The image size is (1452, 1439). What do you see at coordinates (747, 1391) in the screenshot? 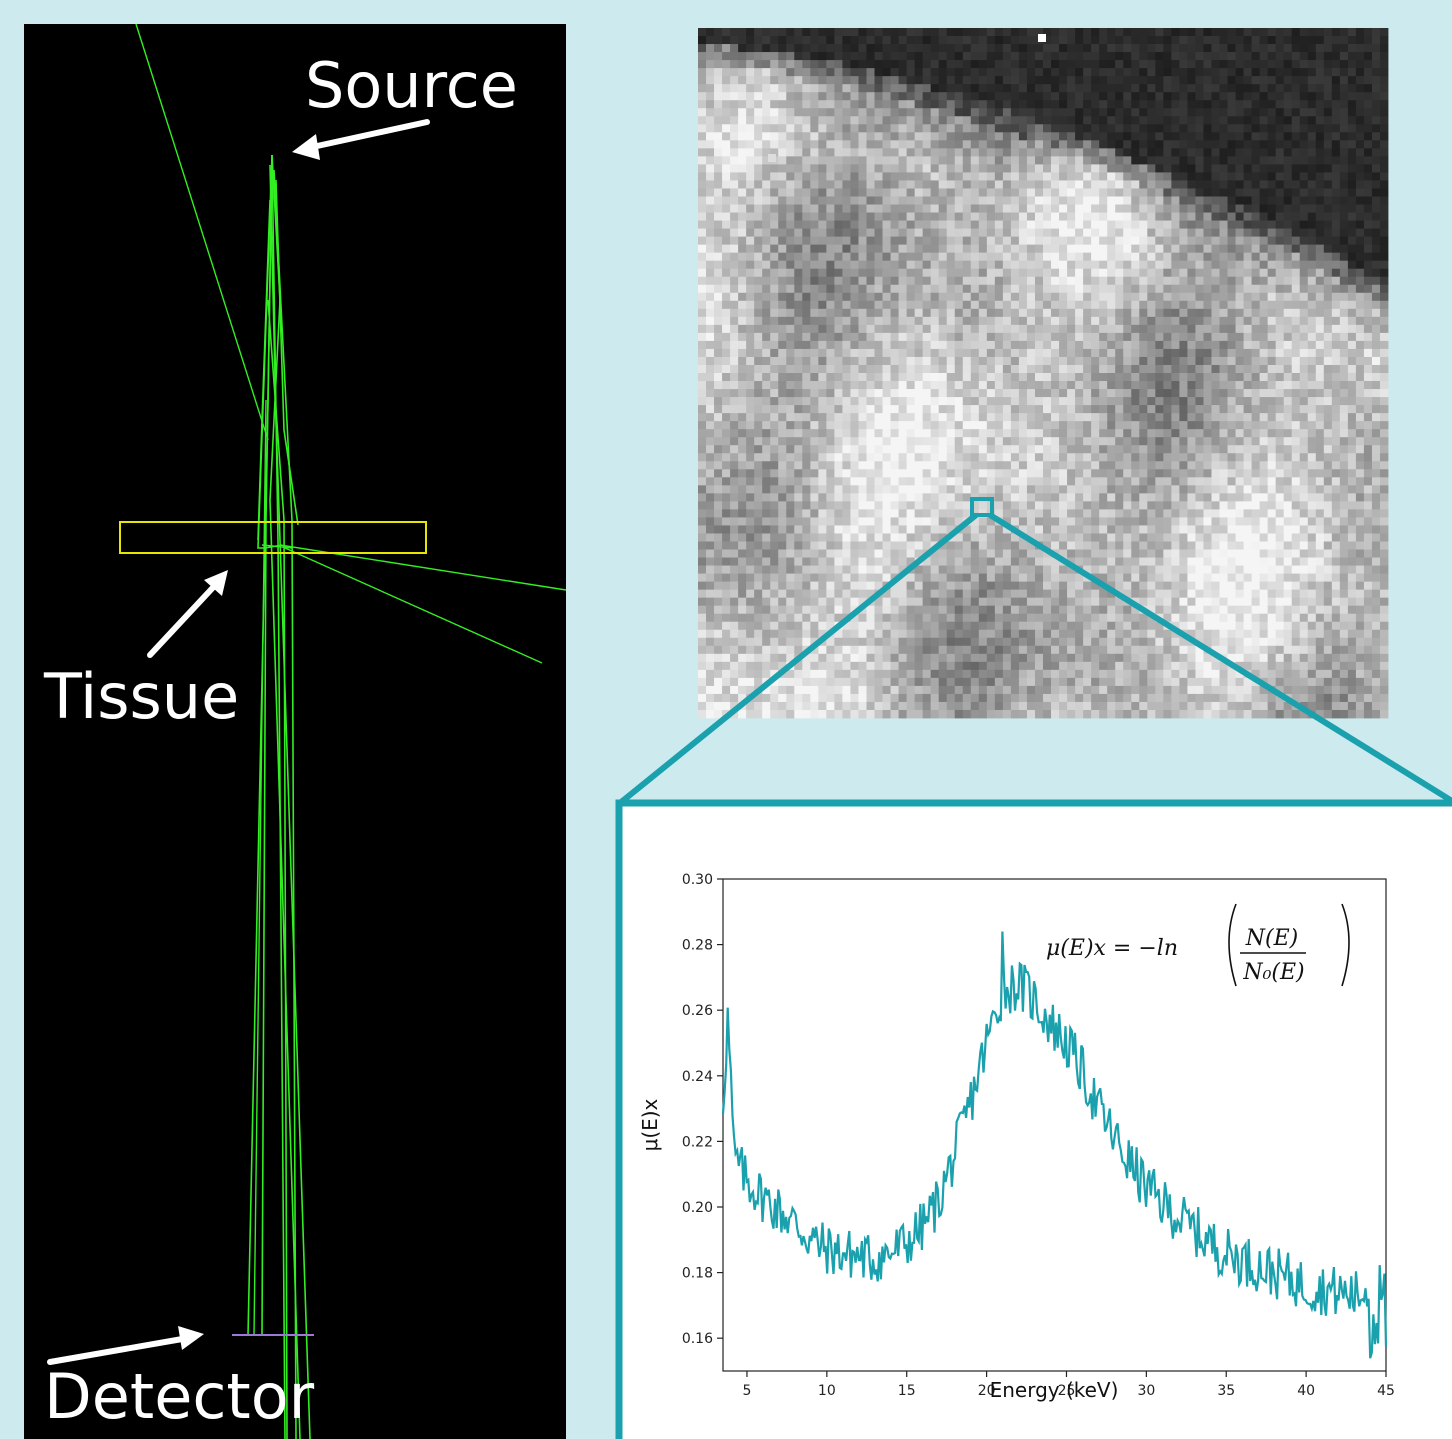
I see `x-tick-label: 5` at bounding box center [747, 1391].